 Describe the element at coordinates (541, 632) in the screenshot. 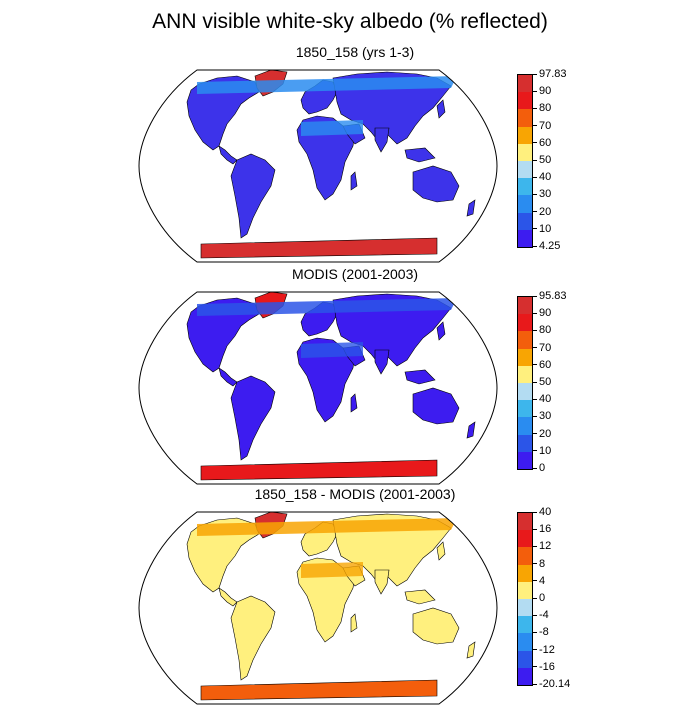

I see `colorbar-tick-label: -8` at that location.